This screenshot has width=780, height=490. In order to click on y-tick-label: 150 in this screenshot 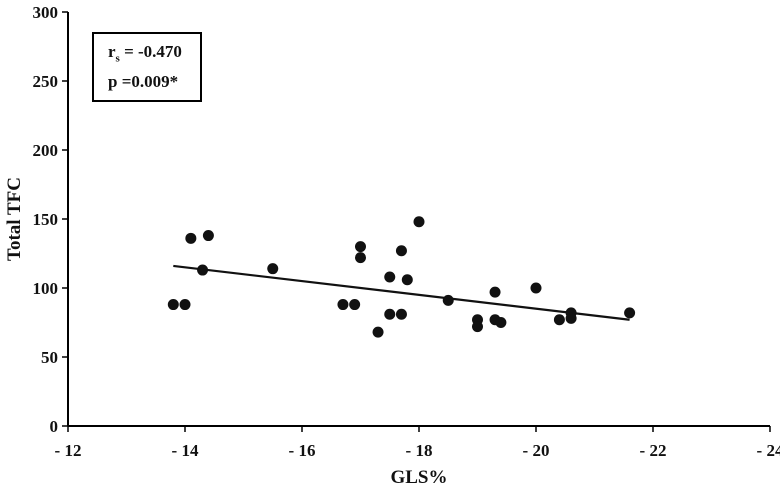, I will do `click(46, 219)`.